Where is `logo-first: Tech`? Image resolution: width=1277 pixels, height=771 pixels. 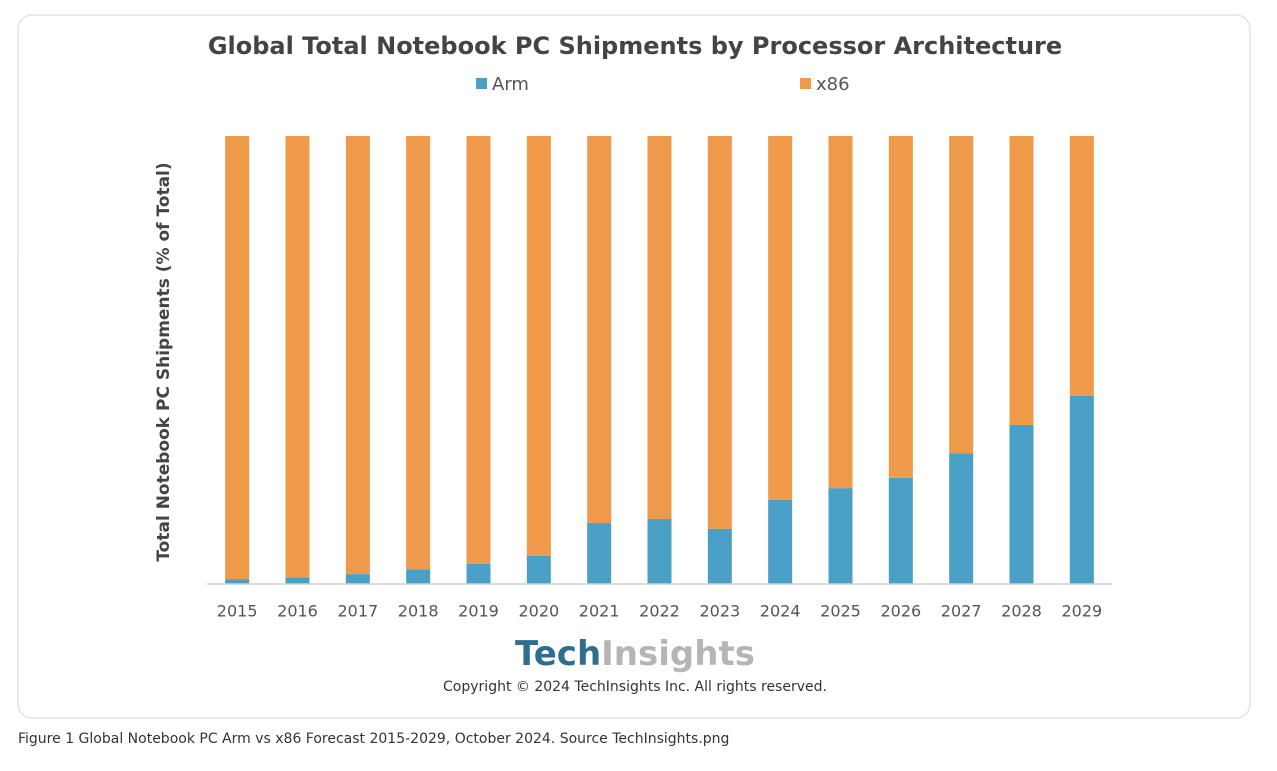
logo-first: Tech is located at coordinates (558, 654).